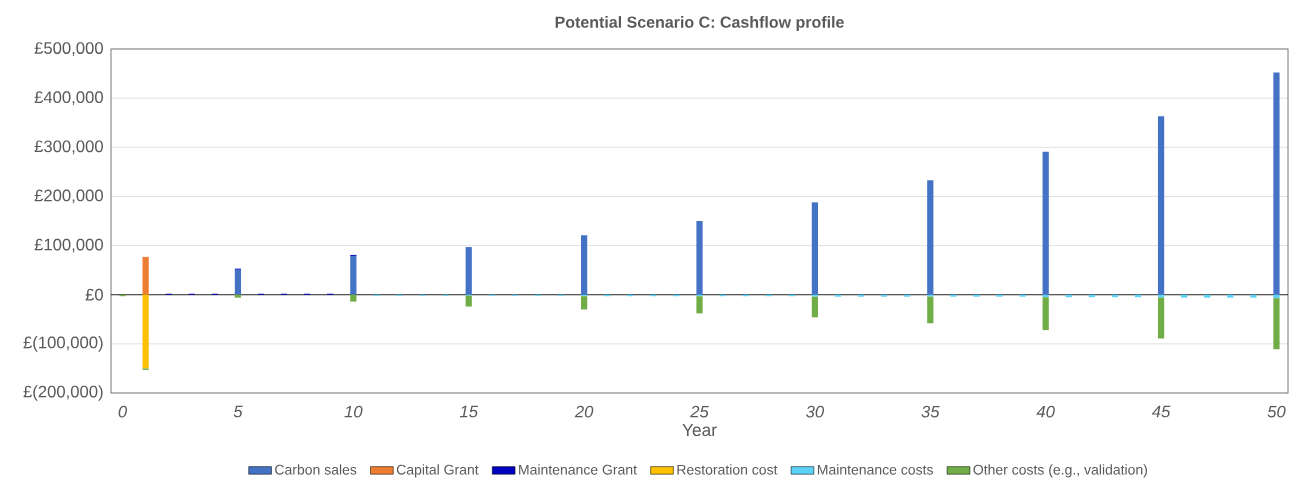 This screenshot has width=1295, height=483. What do you see at coordinates (815, 411) in the screenshot?
I see `x-tick-label: 30` at bounding box center [815, 411].